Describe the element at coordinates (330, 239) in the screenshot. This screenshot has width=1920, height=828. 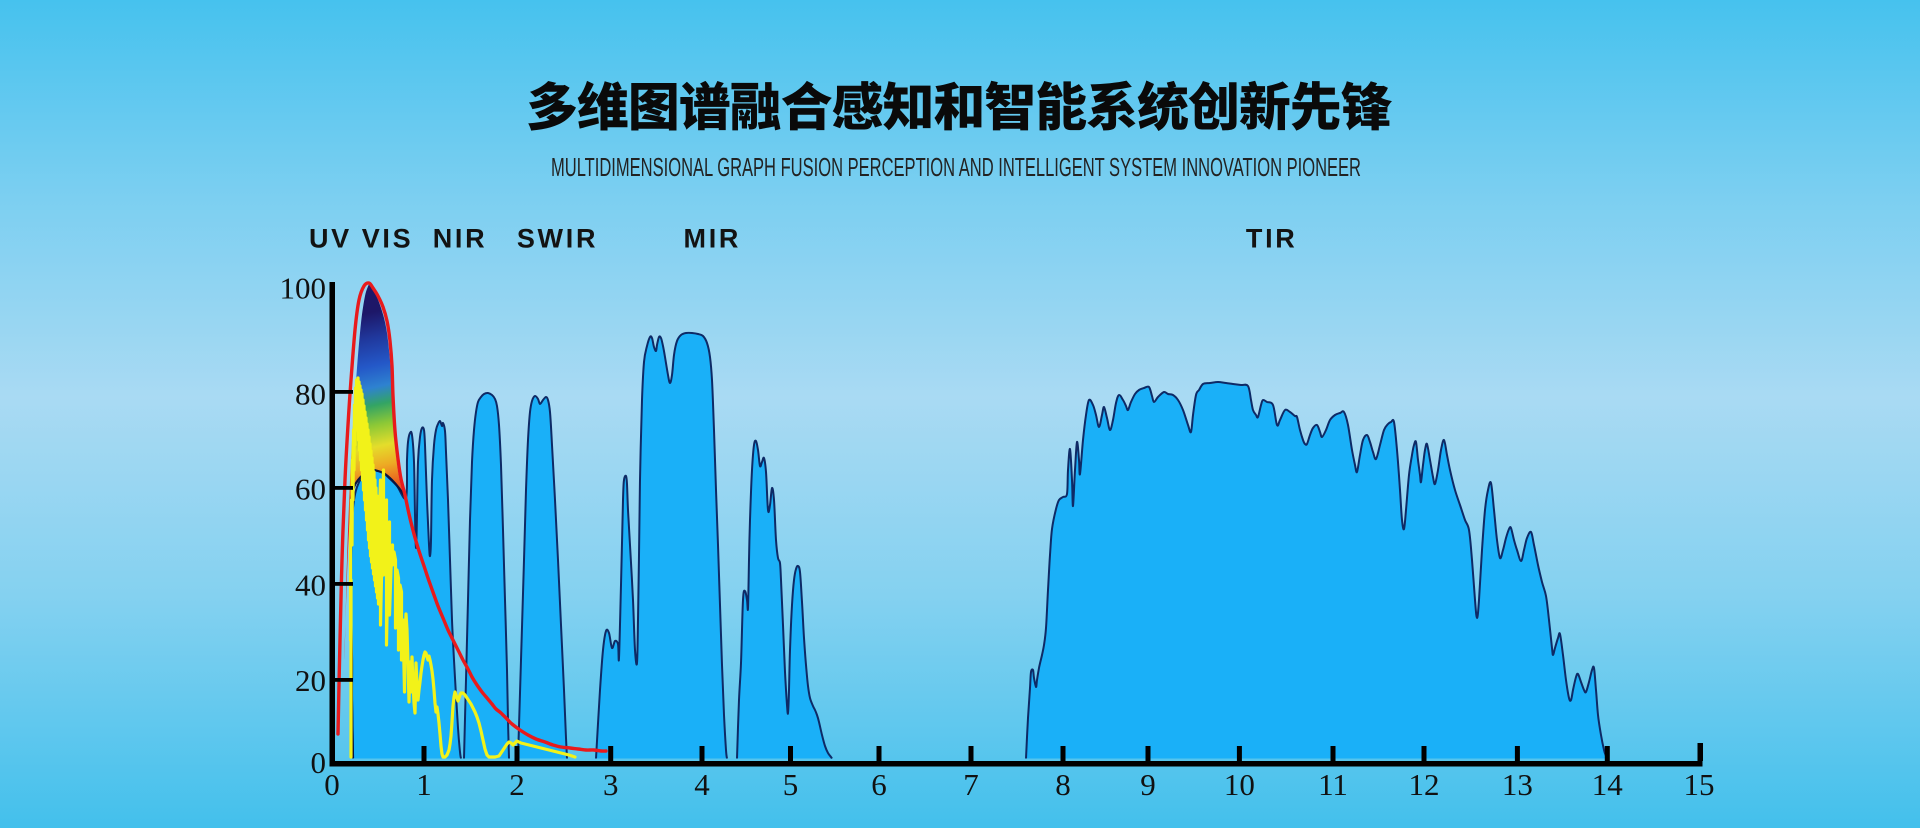
I see `svg-text: UV` at that location.